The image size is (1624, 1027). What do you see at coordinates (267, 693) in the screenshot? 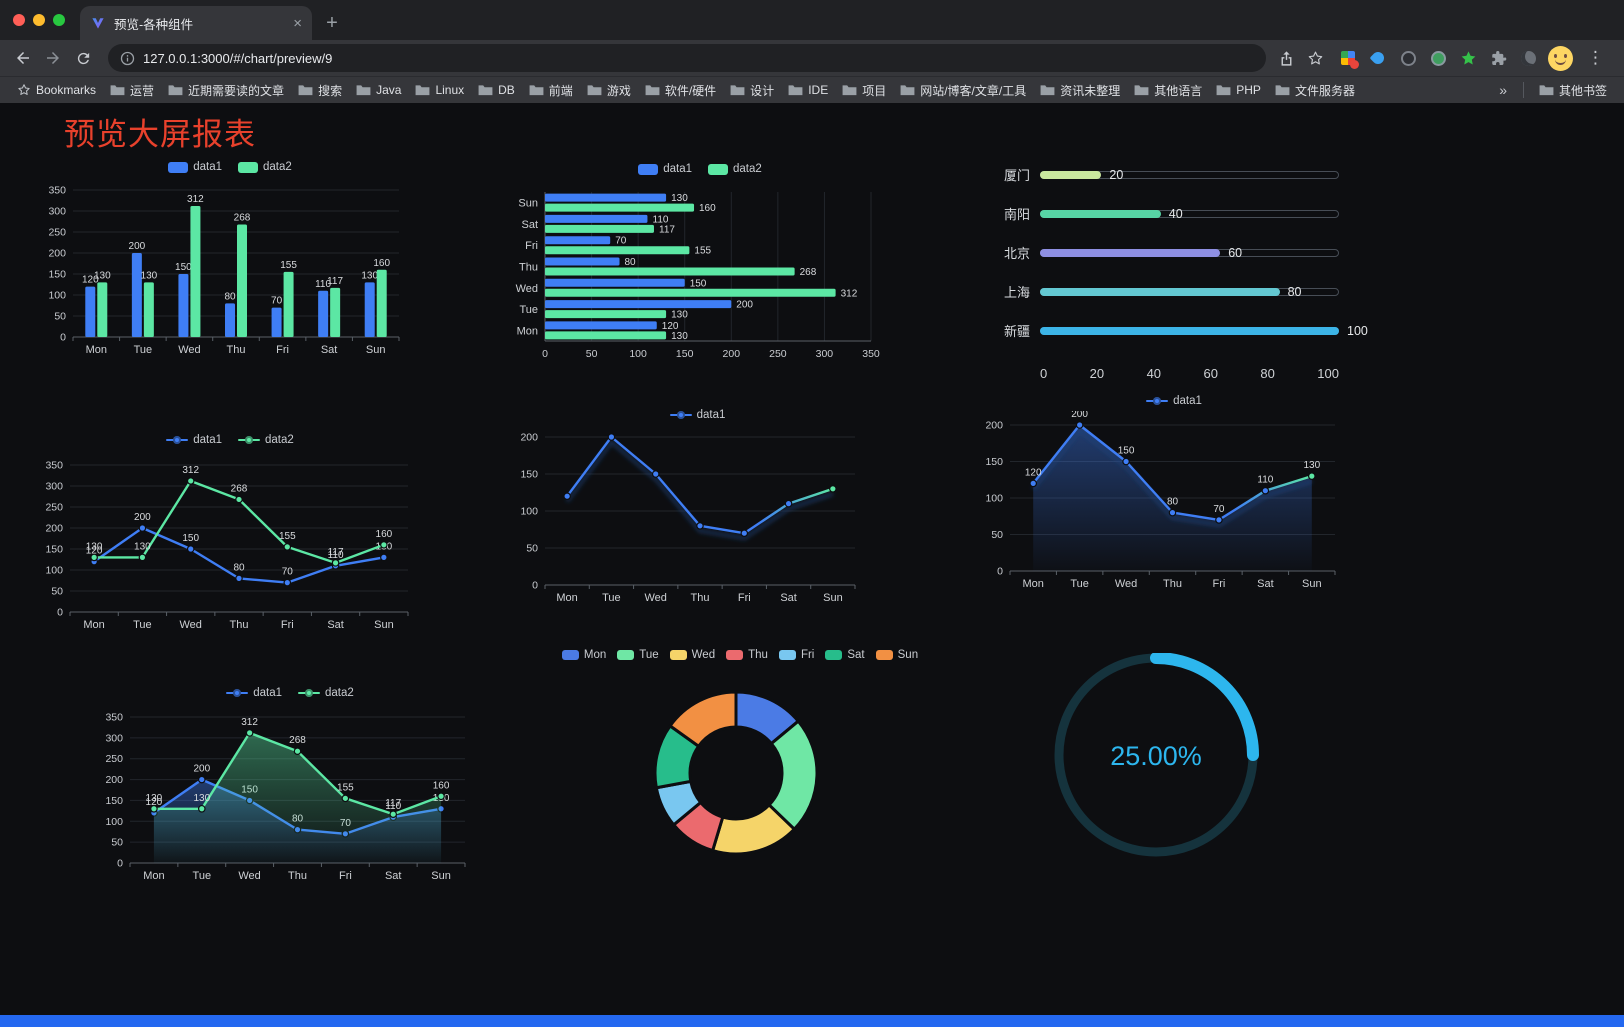
I see `legend-label: data1` at bounding box center [267, 693].